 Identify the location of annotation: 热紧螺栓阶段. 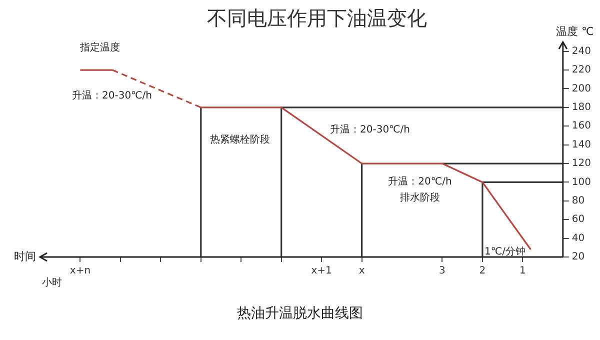
(240, 140).